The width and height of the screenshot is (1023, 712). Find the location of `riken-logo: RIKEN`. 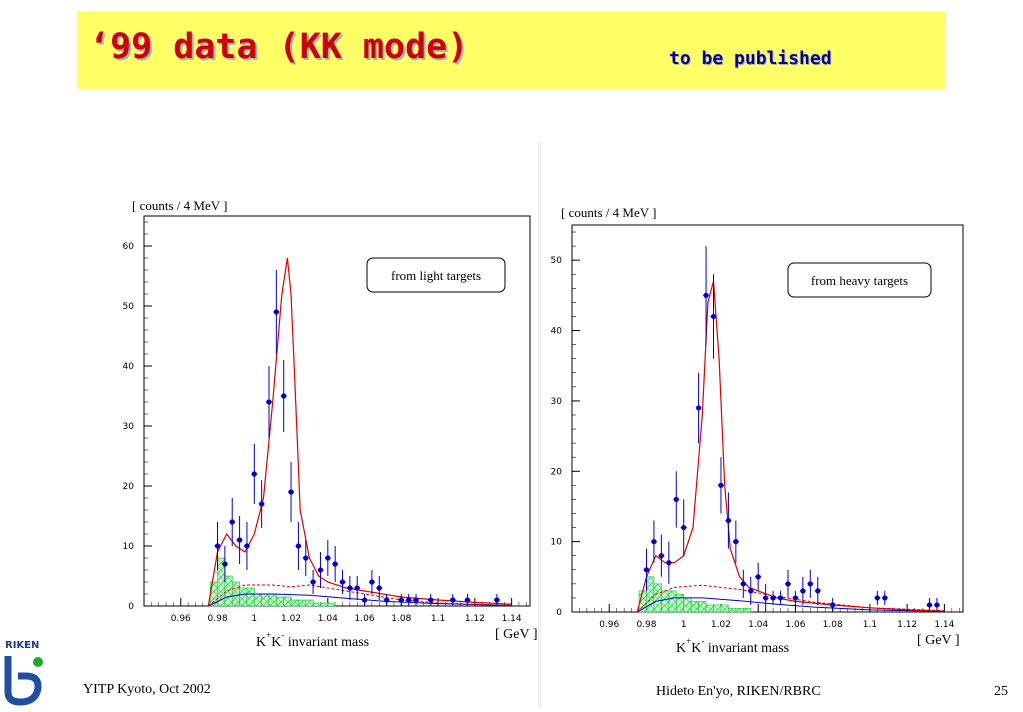

riken-logo: RIKEN is located at coordinates (23, 673).